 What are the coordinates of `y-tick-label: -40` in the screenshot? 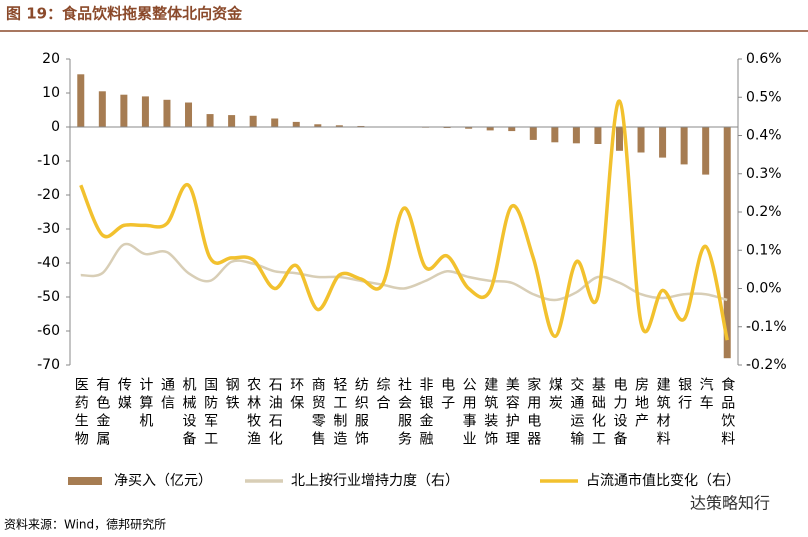 It's located at (48, 263).